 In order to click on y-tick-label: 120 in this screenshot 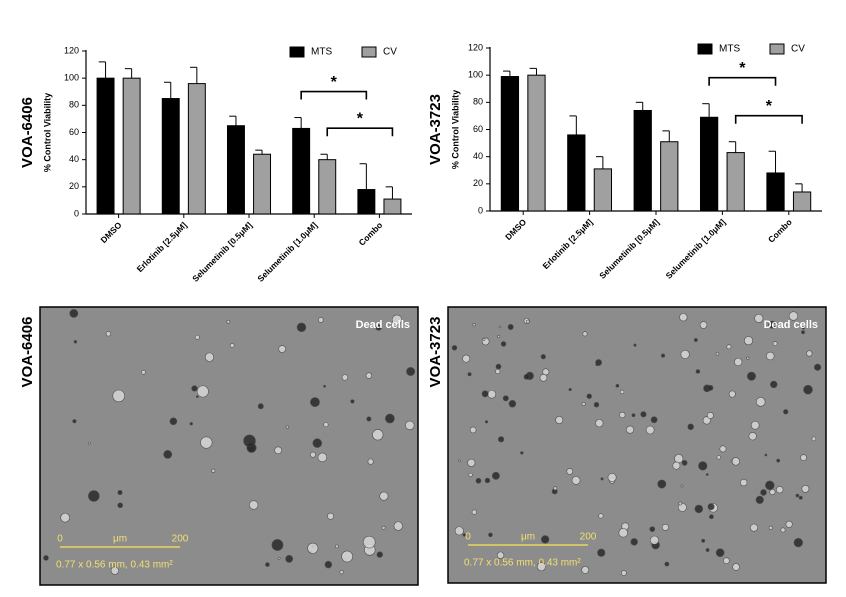, I will do `click(71, 50)`.